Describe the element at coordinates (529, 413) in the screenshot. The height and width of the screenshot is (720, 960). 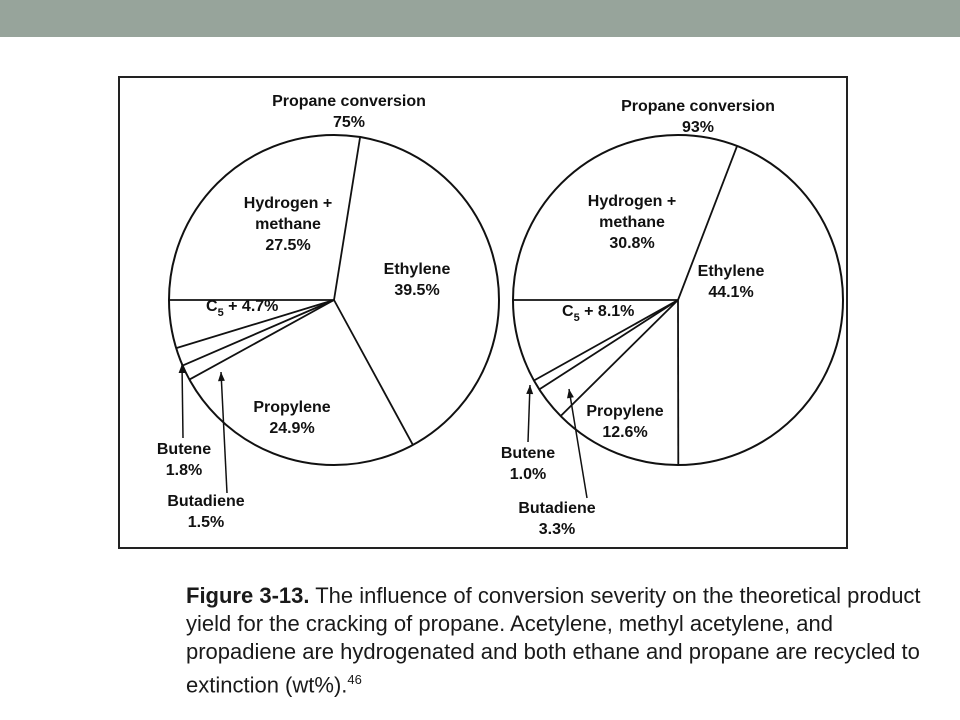
I see `right-pie-butene-arrow` at that location.